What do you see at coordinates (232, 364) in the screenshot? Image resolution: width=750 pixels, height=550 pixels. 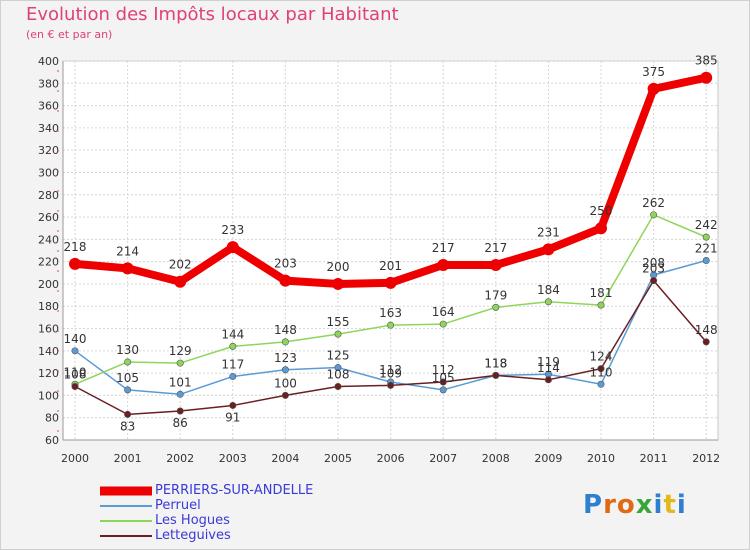 I see `data-label: 117` at bounding box center [232, 364].